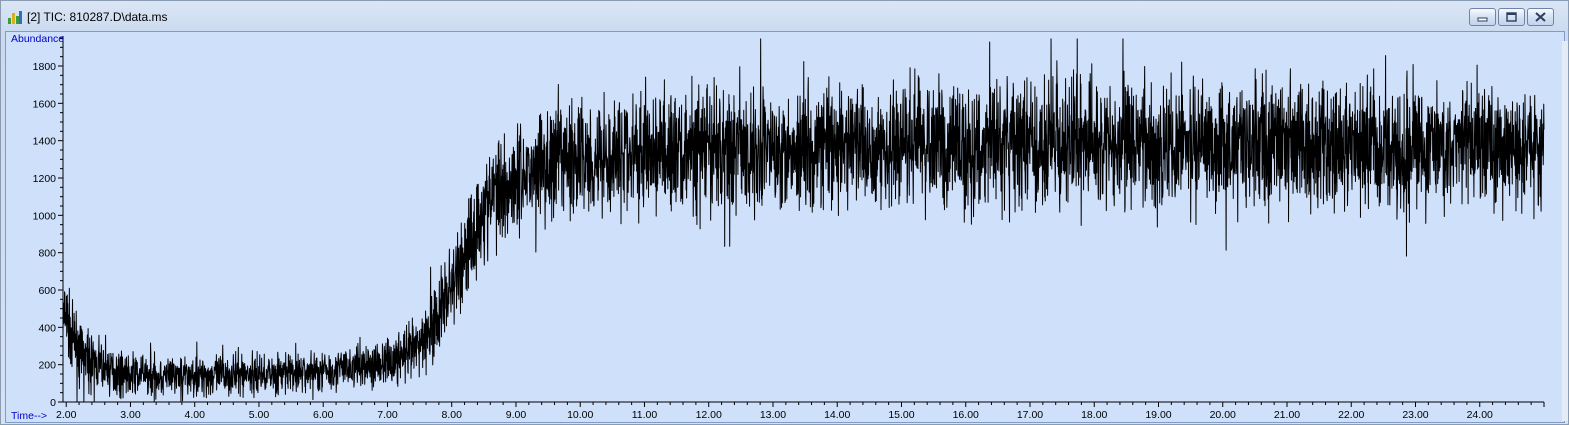  Describe the element at coordinates (323, 415) in the screenshot. I see `x-tick-label: 6.00` at that location.